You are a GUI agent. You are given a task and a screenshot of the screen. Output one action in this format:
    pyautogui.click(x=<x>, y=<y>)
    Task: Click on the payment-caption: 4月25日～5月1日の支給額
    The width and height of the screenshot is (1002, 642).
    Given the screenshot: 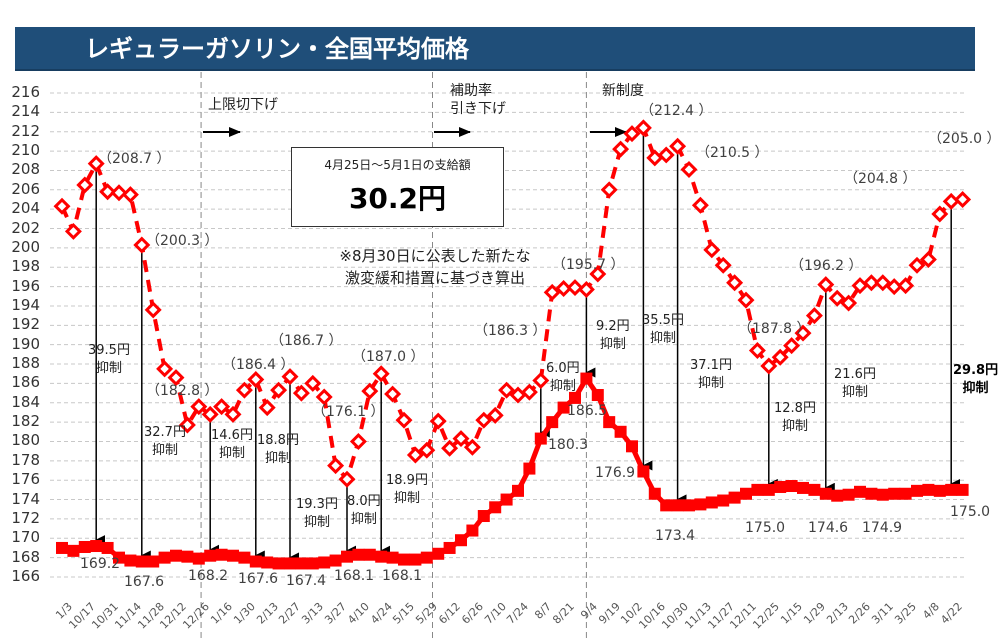 What is the action you would take?
    pyautogui.click(x=397, y=165)
    